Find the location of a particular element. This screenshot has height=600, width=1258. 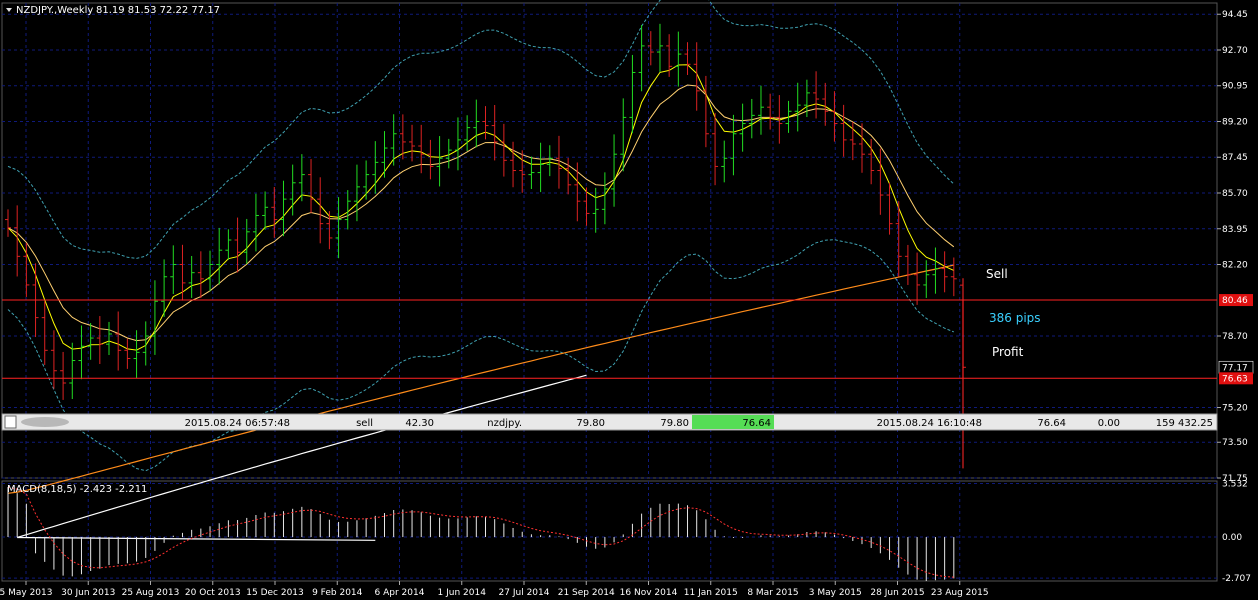

x-tick-label: 23 Aug 2015 is located at coordinates (960, 593).